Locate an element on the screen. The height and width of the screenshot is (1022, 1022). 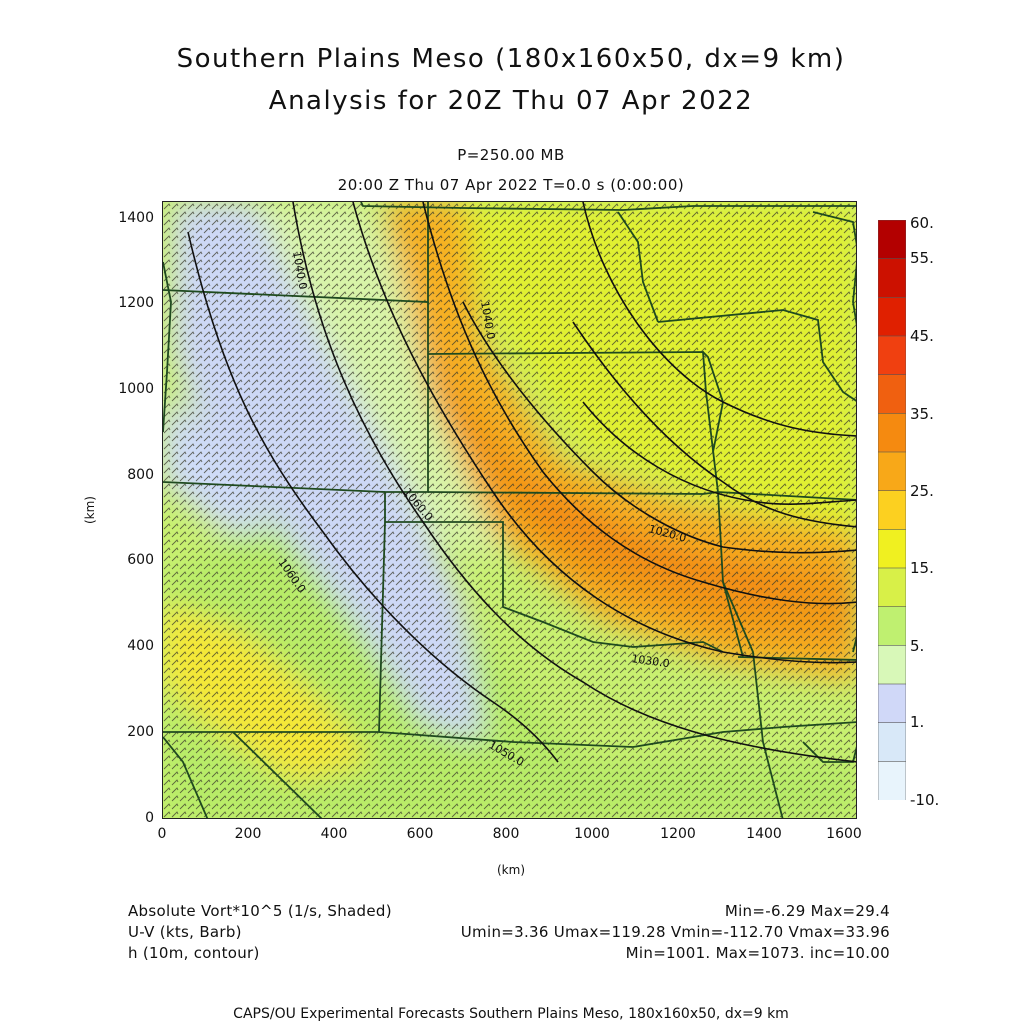
colorbar is located at coordinates (892, 510).